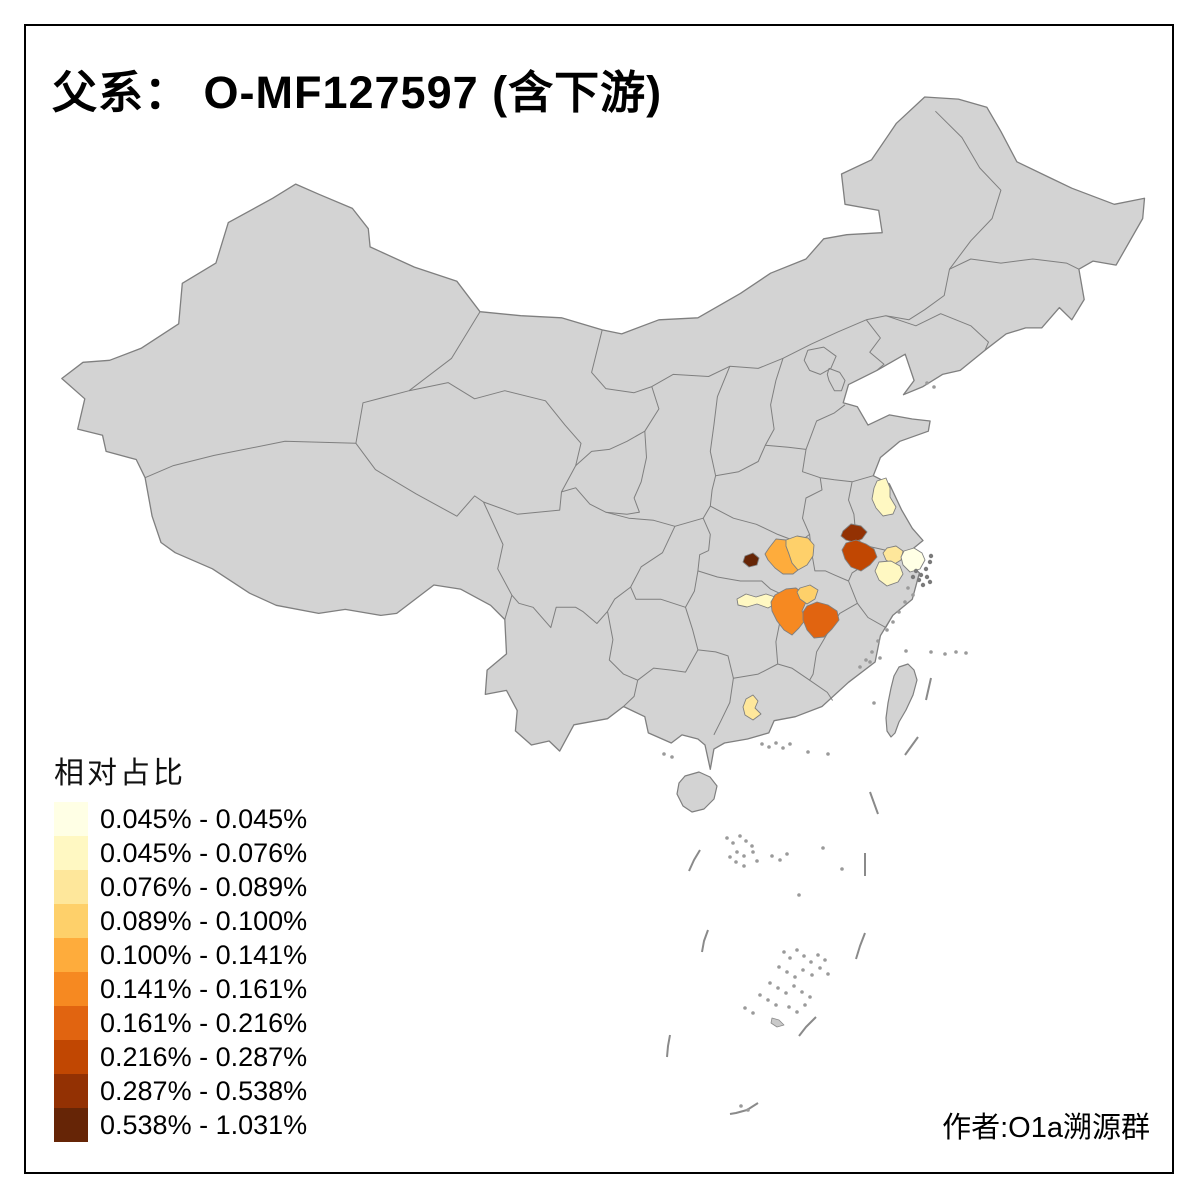 This screenshot has height=1200, width=1200. Describe the element at coordinates (204, 920) in the screenshot. I see `legend-label: 0.089% - 0.100%` at that location.